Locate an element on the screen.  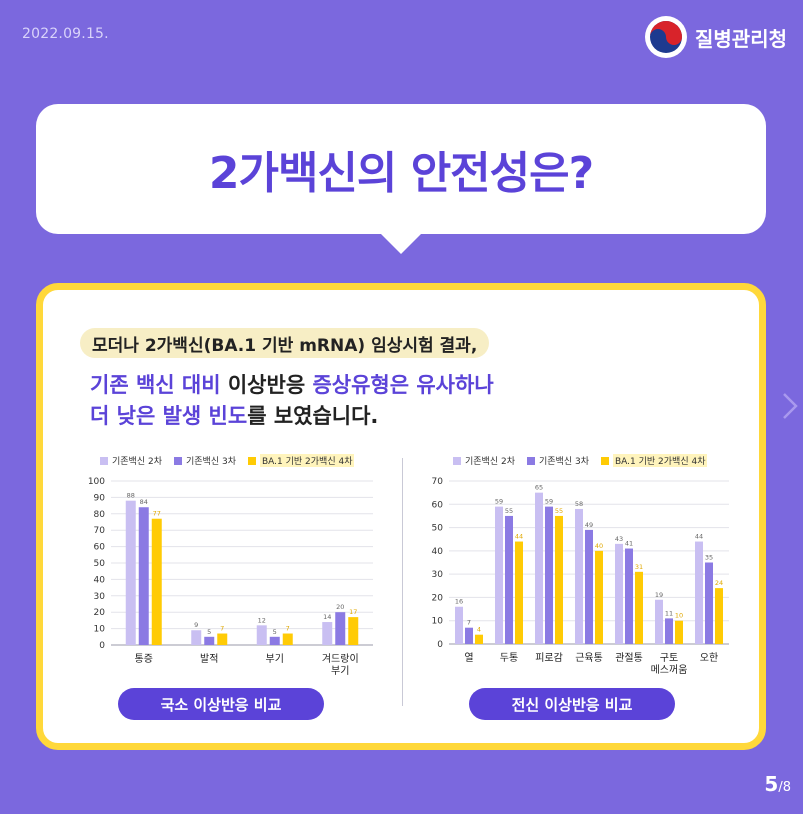
x-tick-label: 두통 is located at coordinates (509, 658).